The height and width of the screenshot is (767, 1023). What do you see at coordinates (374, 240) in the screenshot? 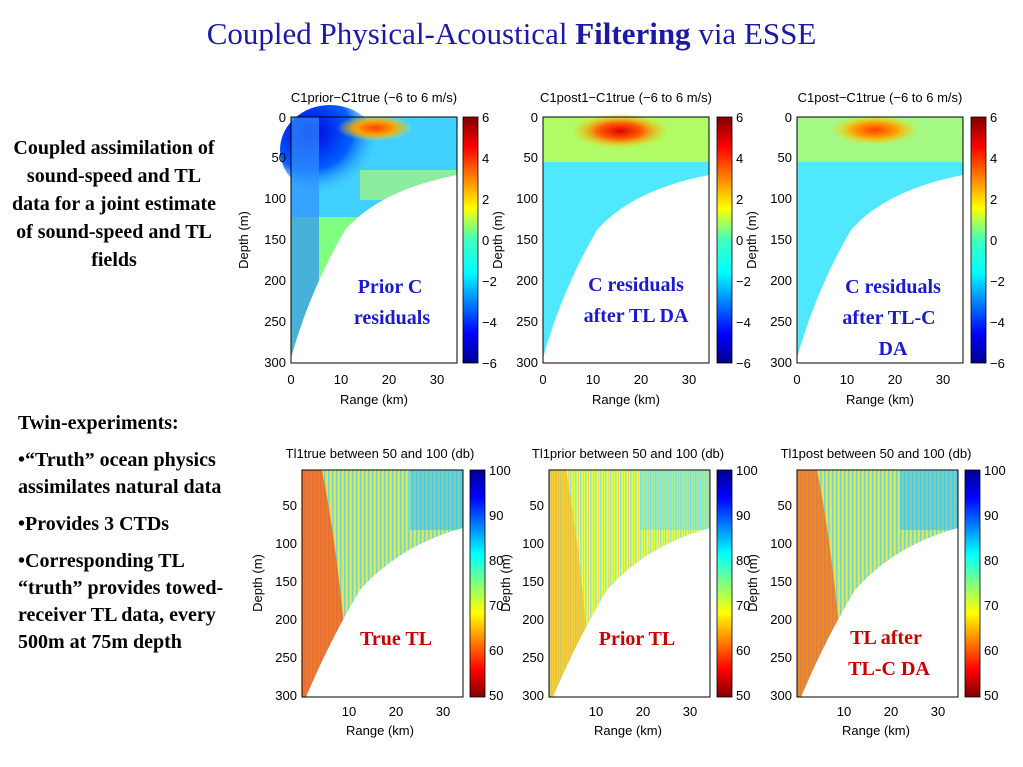
I see `panel-1-frame` at bounding box center [374, 240].